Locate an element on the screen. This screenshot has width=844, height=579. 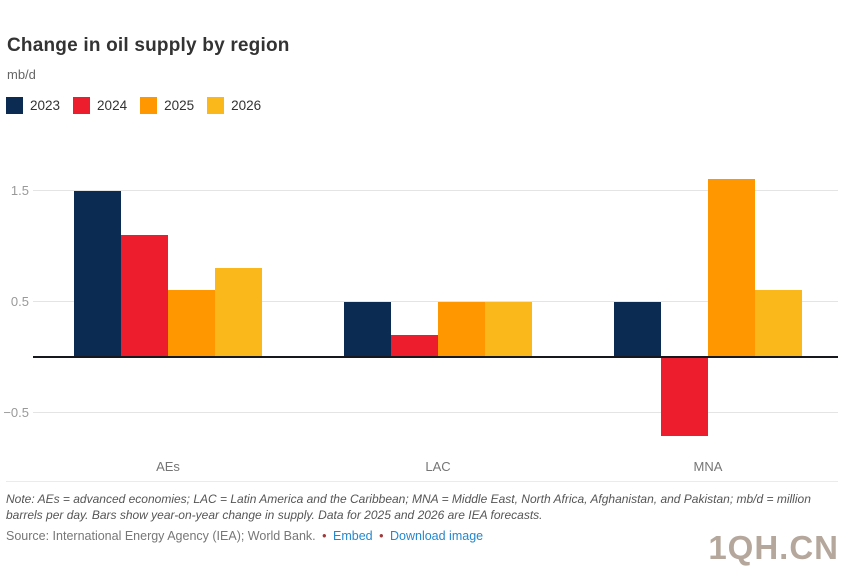
bar-2026-LAC is located at coordinates (508, 329).